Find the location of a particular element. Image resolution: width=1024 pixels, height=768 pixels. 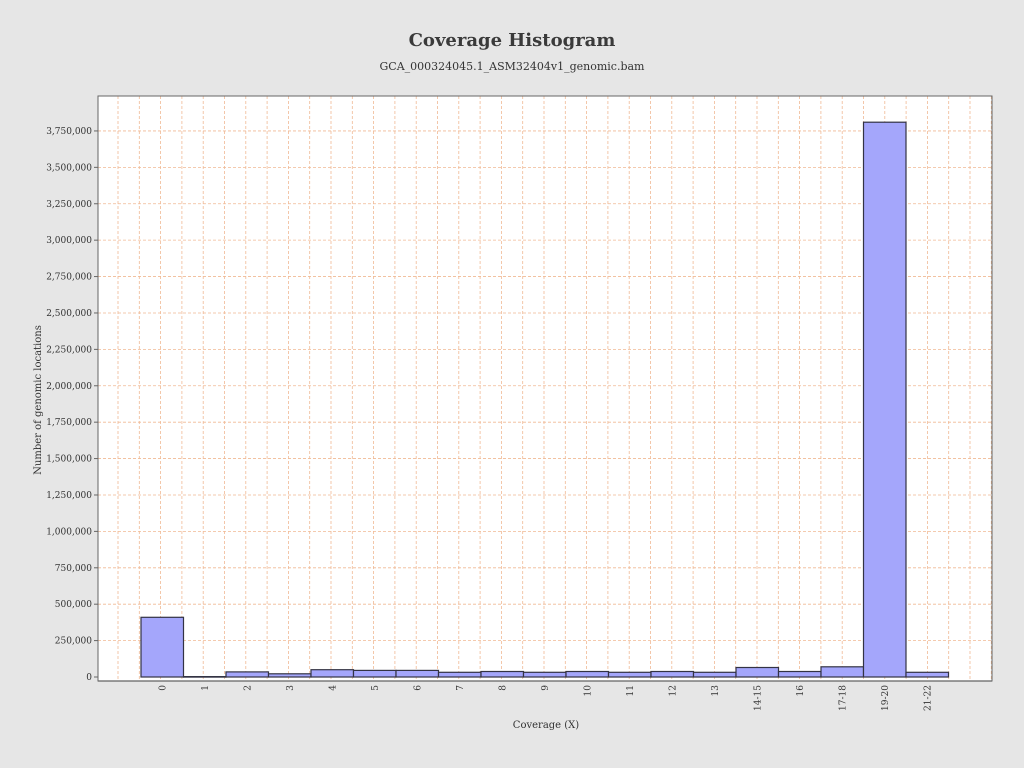

x-tick-label: 21-22 is located at coordinates (928, 698).